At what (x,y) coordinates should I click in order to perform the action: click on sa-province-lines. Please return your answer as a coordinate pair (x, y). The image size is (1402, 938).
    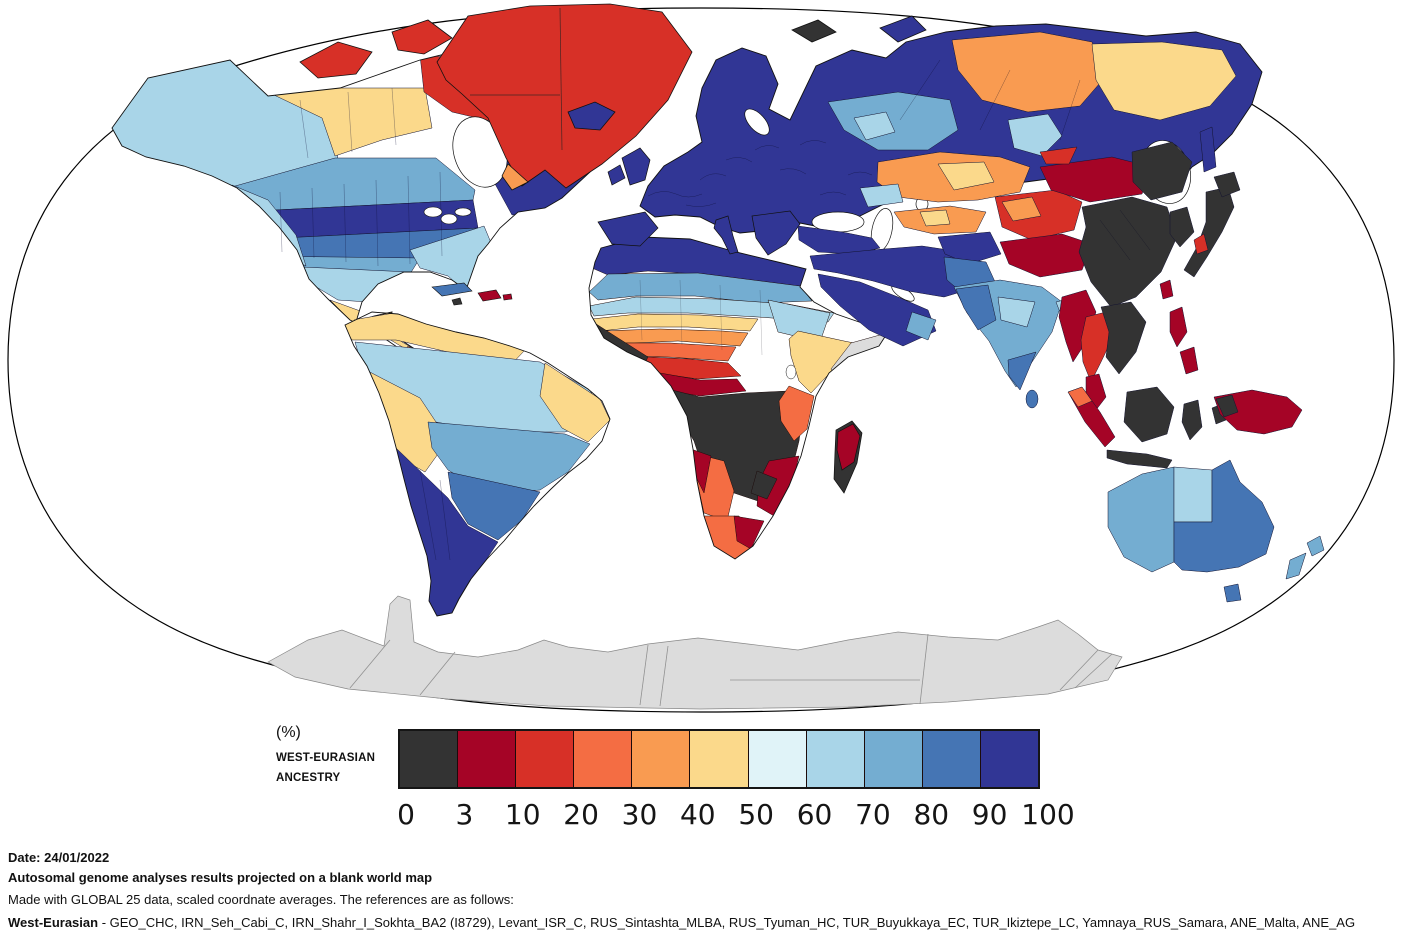
    Looking at the image, I should click on (435, 515).